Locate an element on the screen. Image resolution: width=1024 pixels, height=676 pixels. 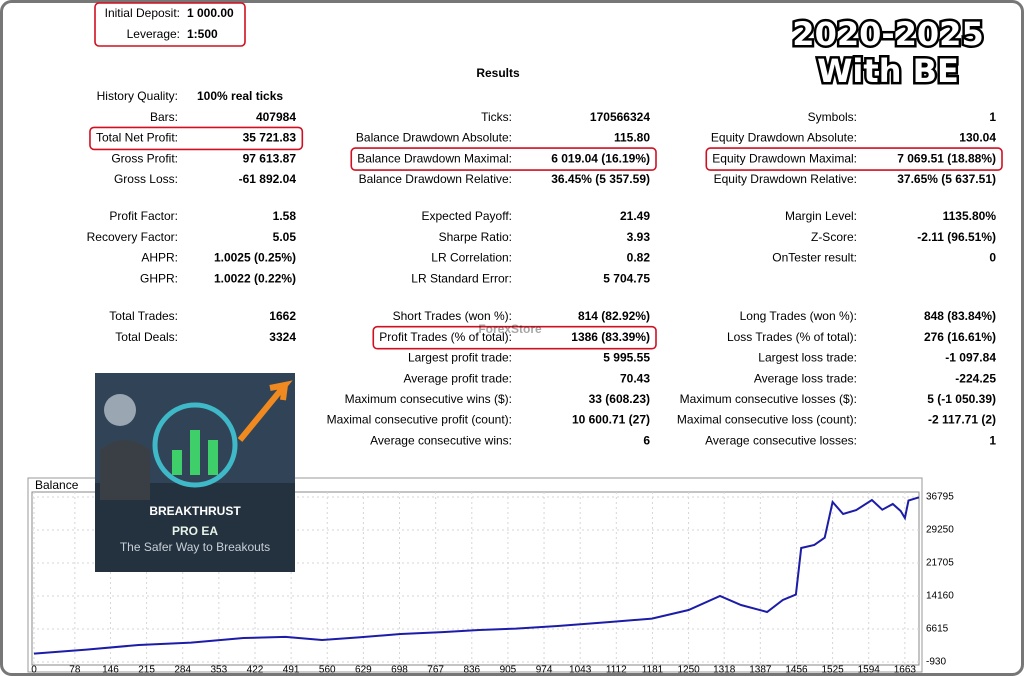
x-tick-label: 146 is located at coordinates (110, 670).